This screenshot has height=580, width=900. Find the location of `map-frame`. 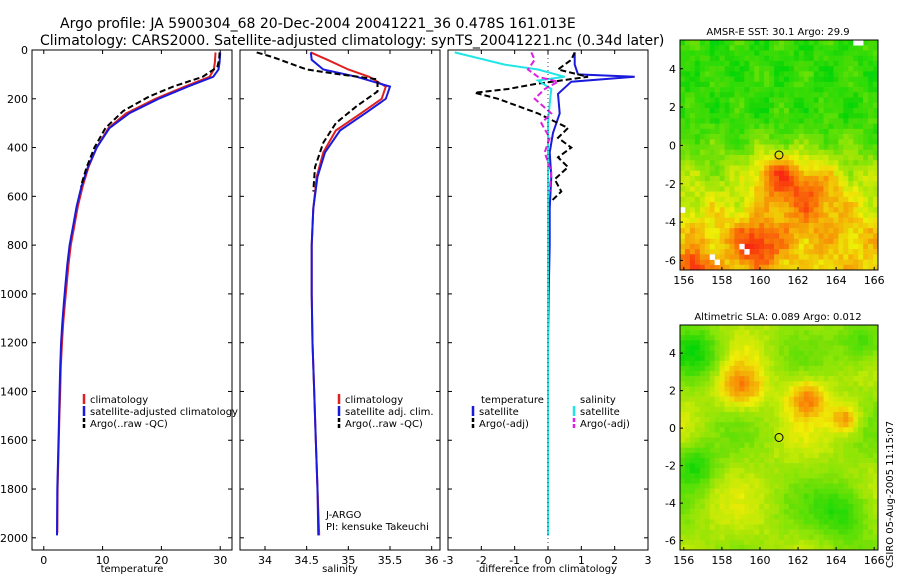

map-frame is located at coordinates (779, 155).